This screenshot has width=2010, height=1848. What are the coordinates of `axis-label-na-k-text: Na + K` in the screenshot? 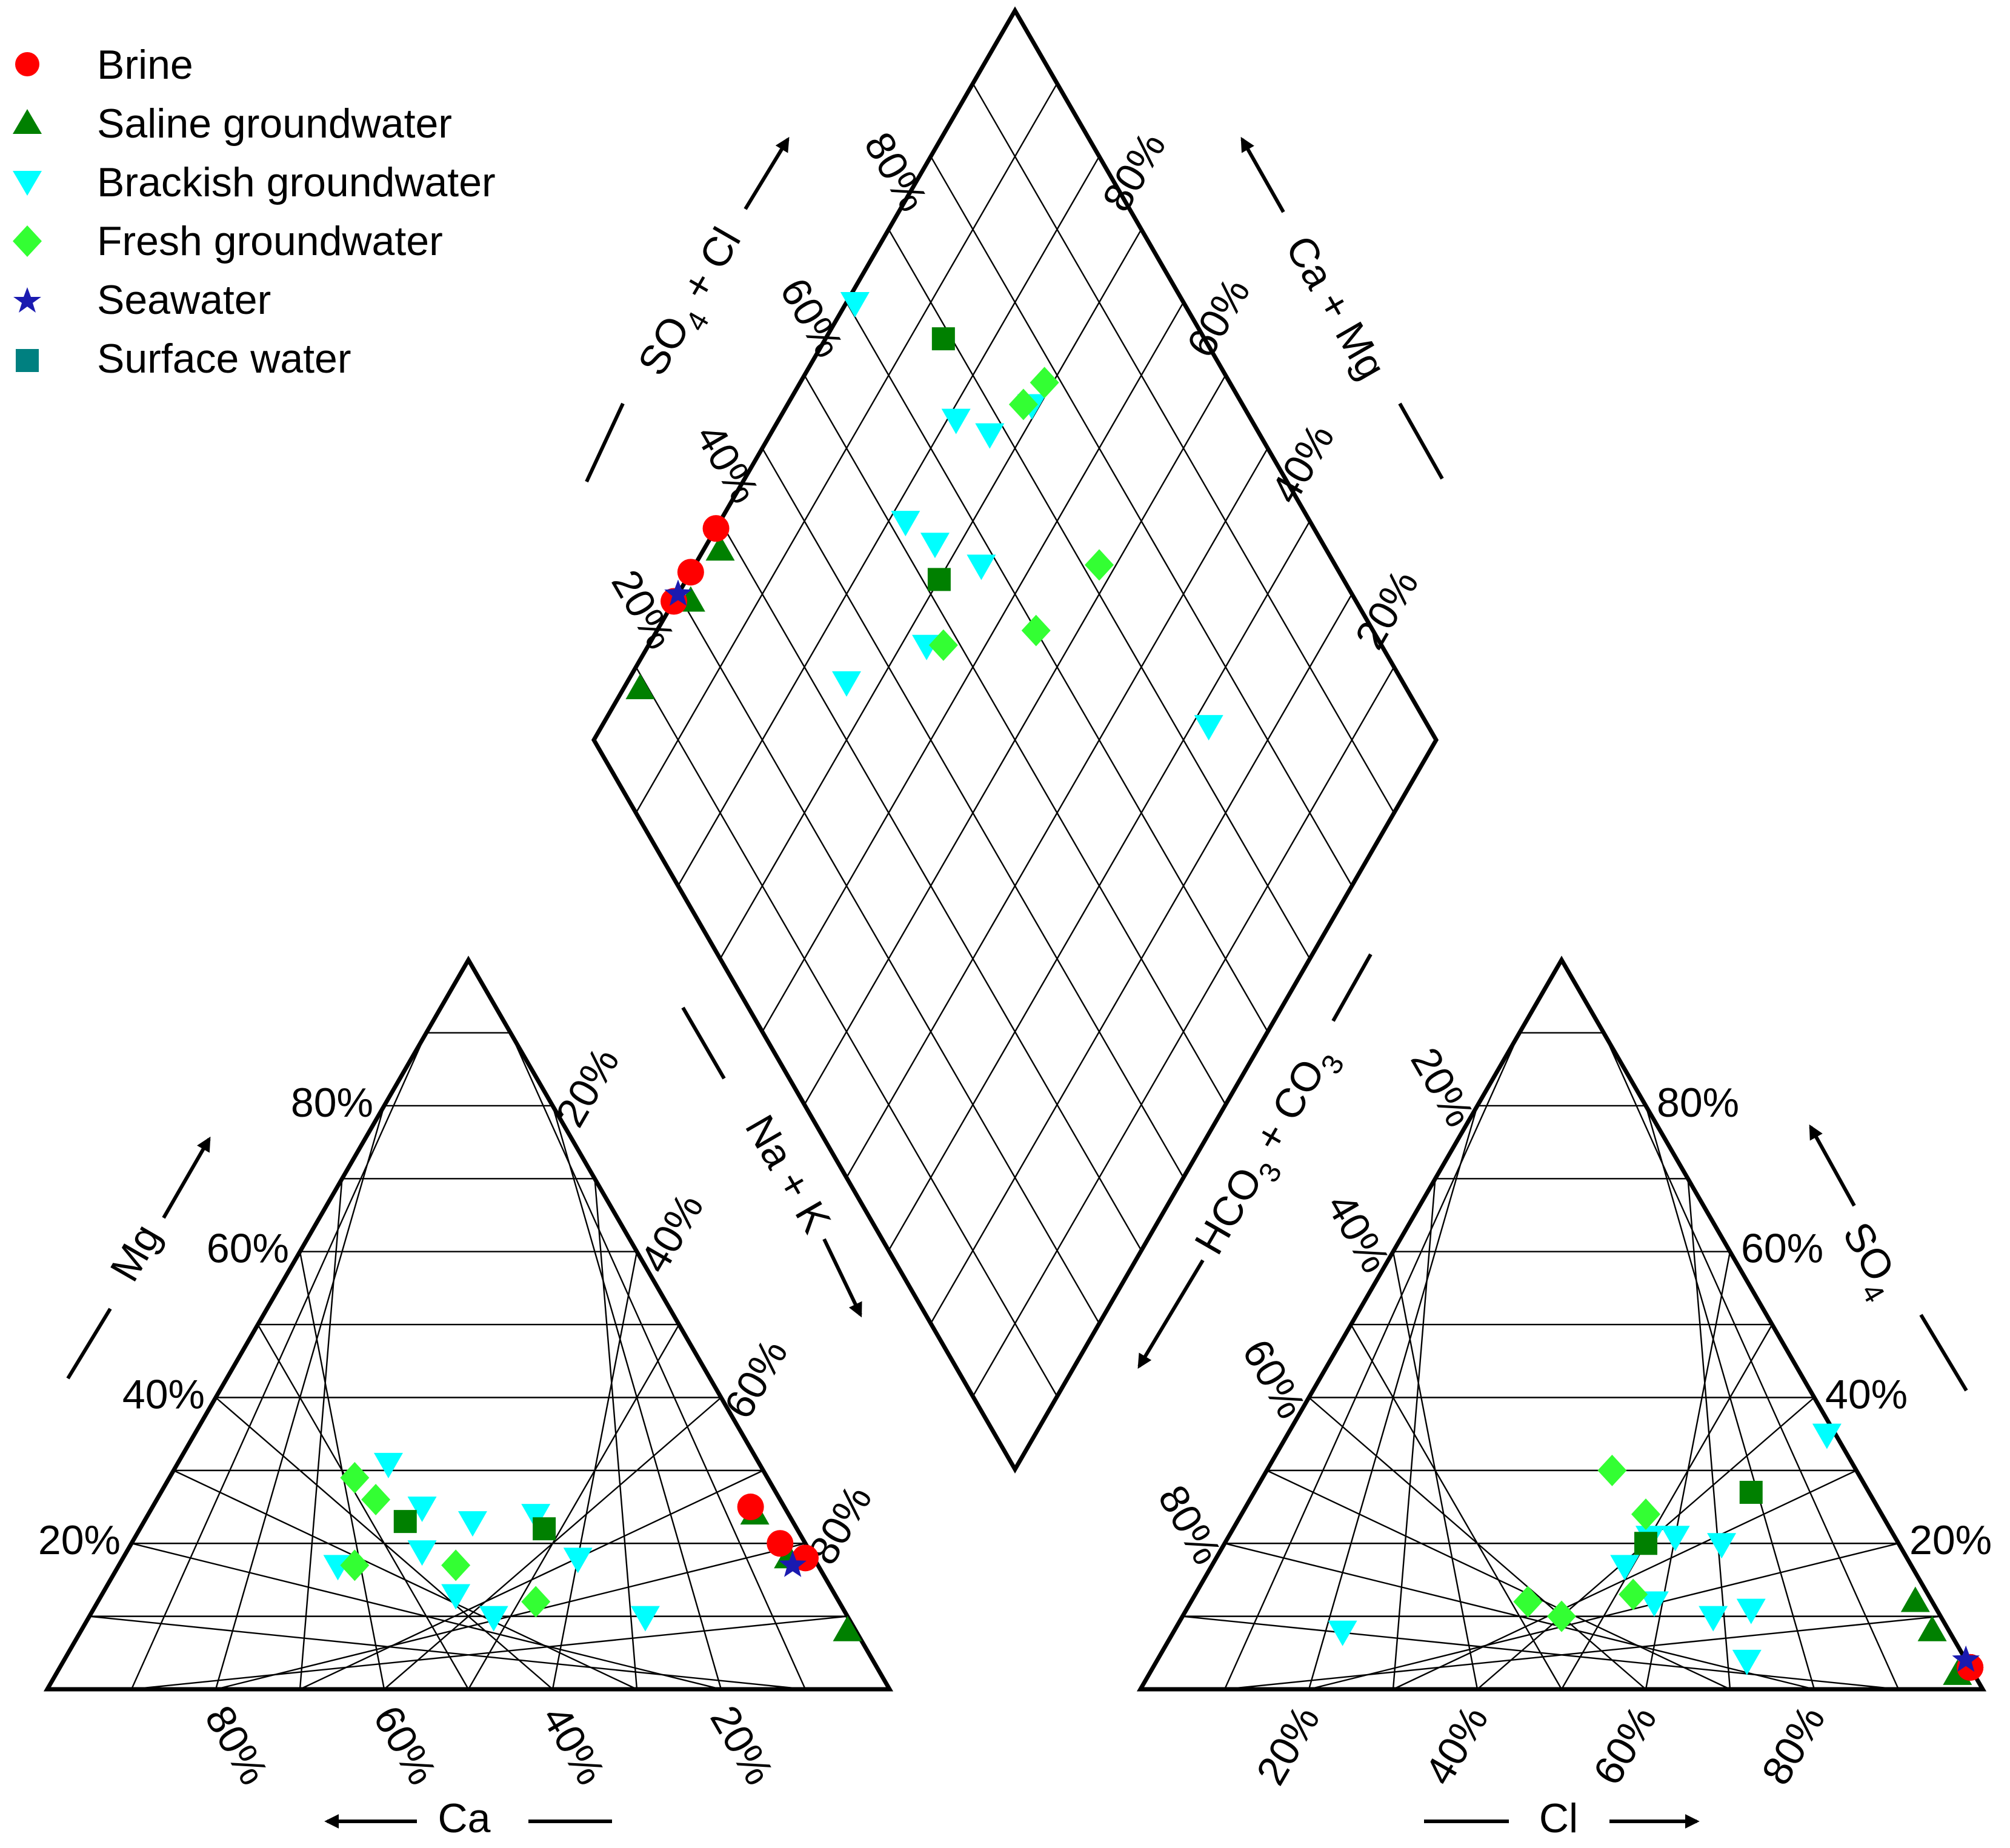 It's located at (788, 1174).